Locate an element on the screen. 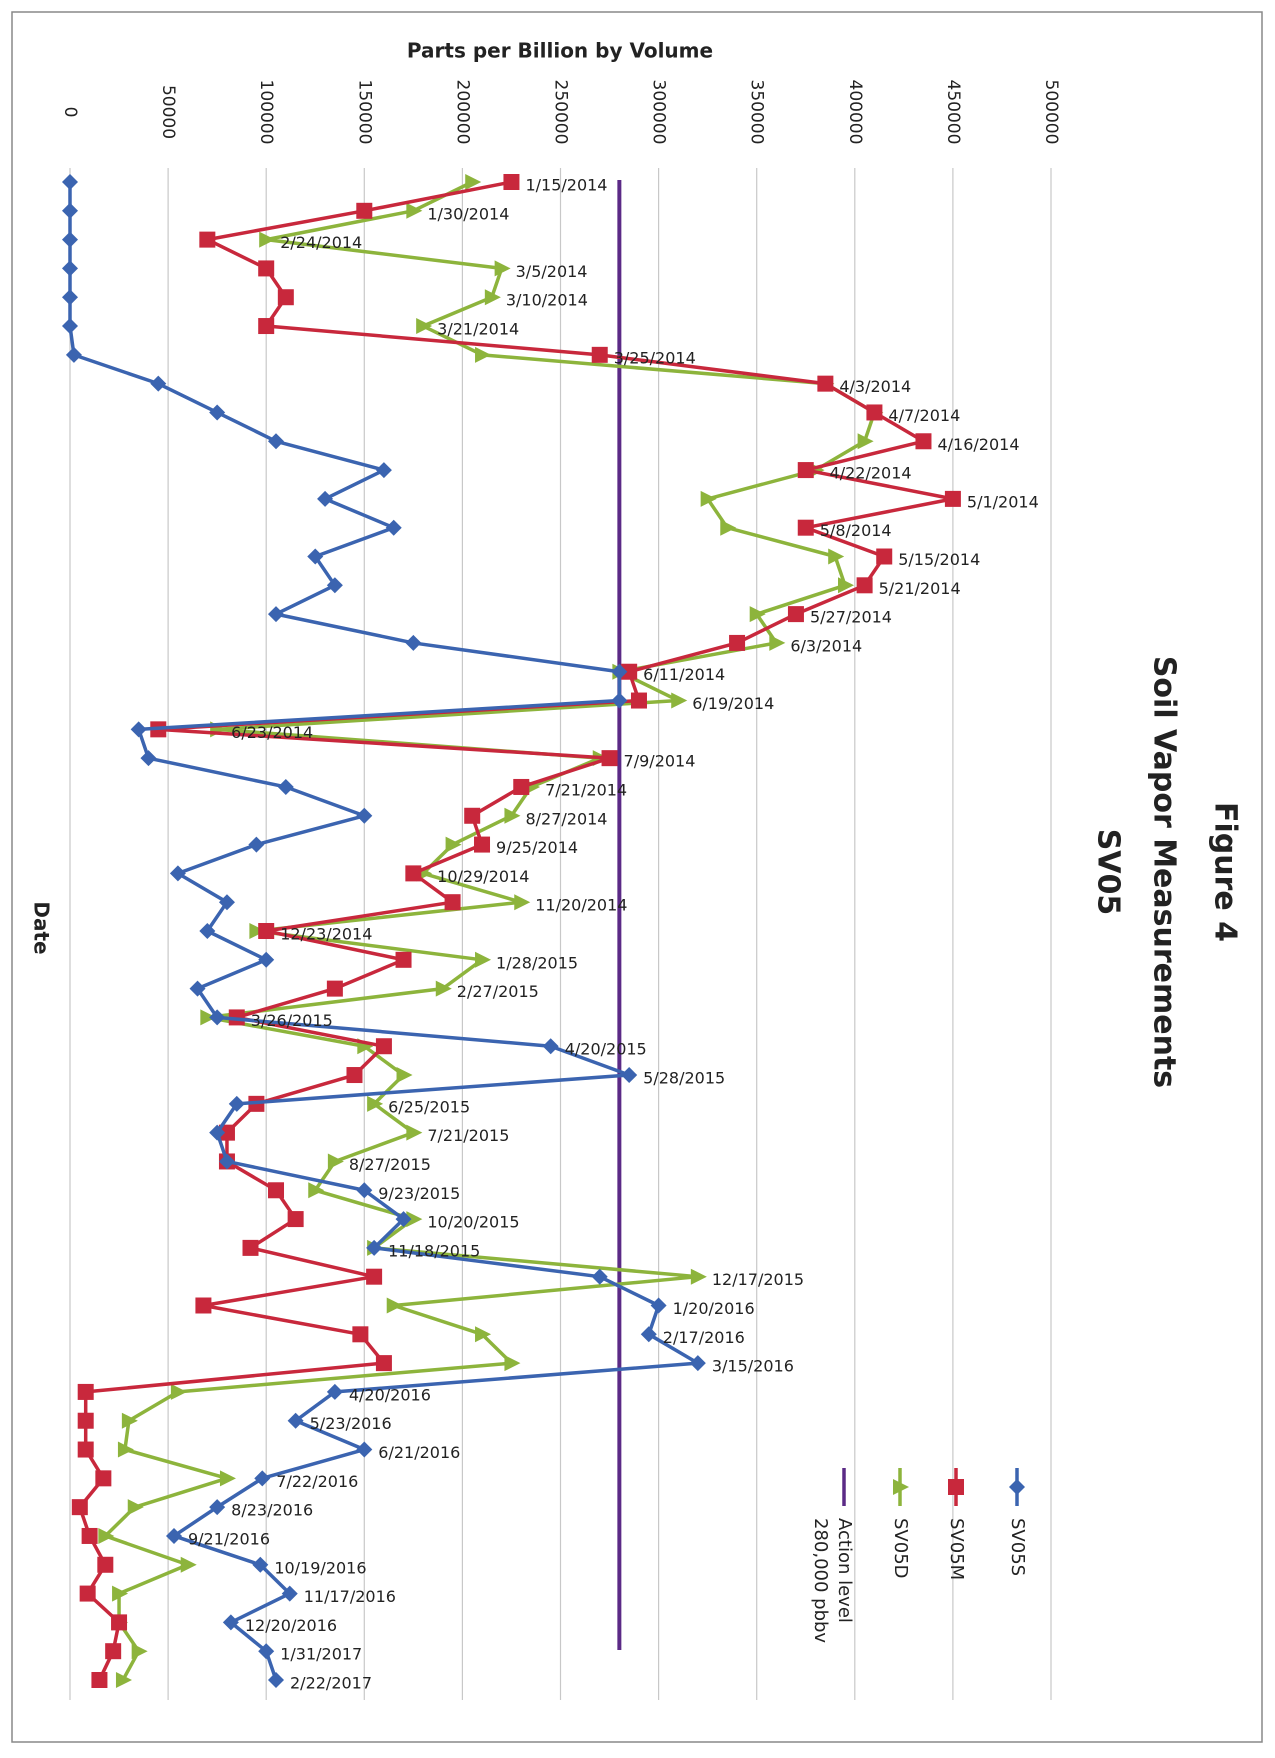  date-label: 9/25/2014 is located at coordinates (537, 847).